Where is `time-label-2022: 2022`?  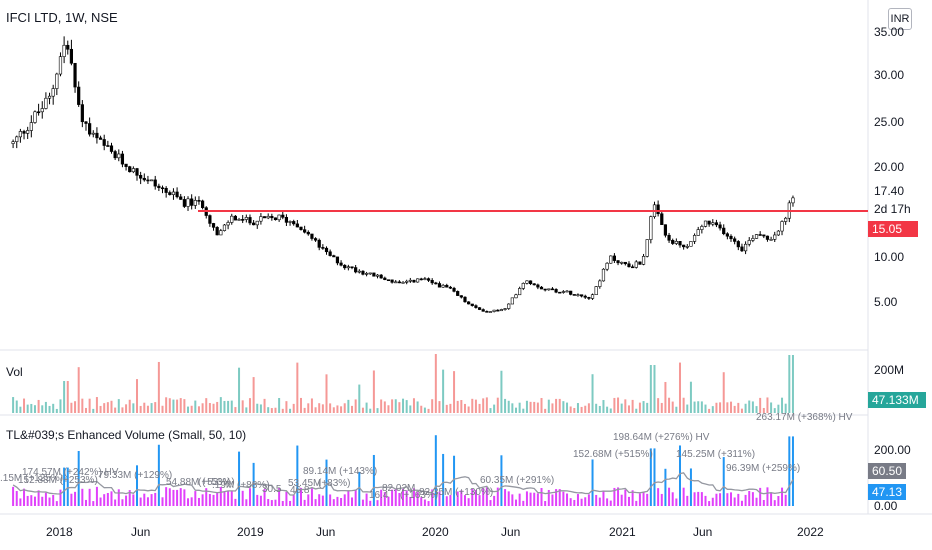 time-label-2022: 2022 is located at coordinates (810, 532).